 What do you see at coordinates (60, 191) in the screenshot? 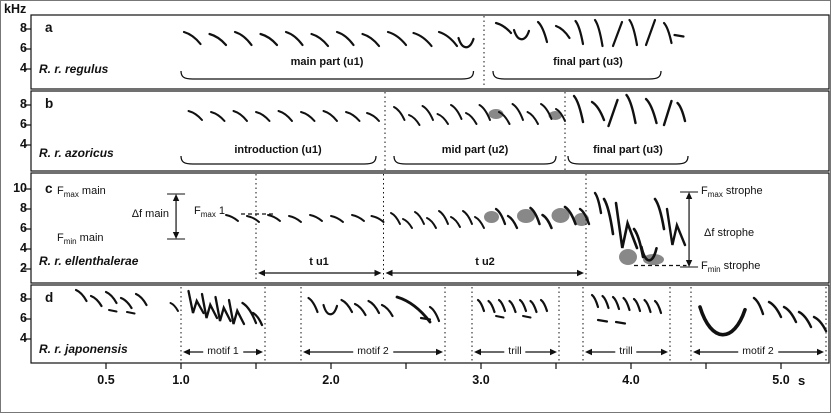
I see `label-text: F` at bounding box center [60, 191].